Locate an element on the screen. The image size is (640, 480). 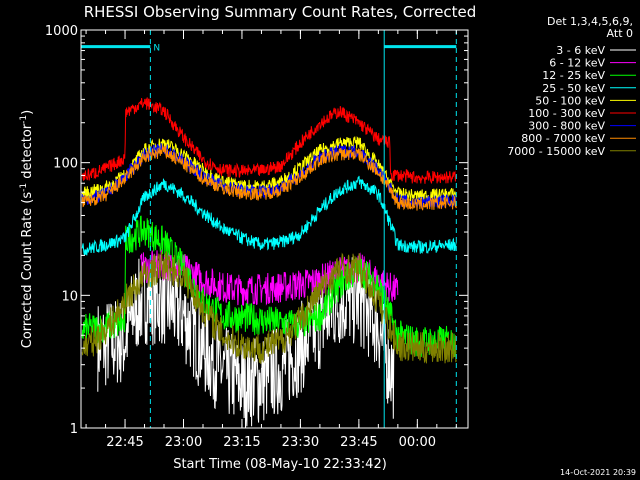
legend-label-6: 300 - 800 keV is located at coordinates (566, 126).